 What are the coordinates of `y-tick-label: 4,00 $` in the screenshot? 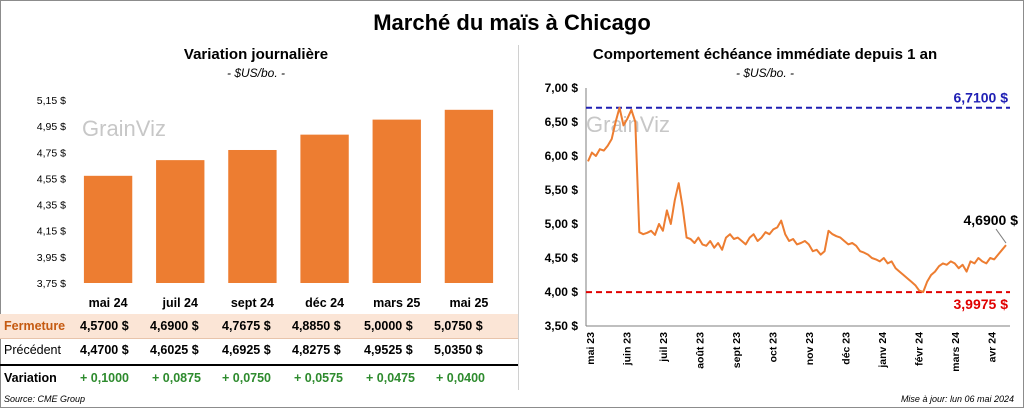 It's located at (562, 292).